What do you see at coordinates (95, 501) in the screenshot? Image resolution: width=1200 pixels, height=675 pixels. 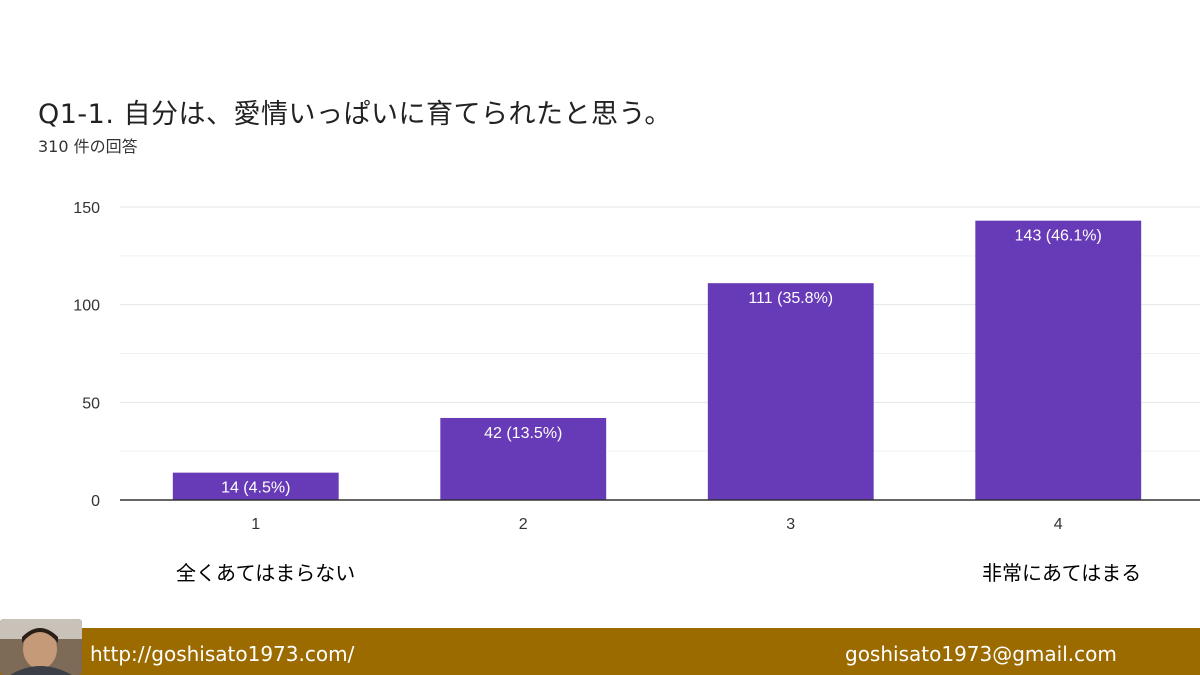 I see `y-tick-label: 0` at bounding box center [95, 501].